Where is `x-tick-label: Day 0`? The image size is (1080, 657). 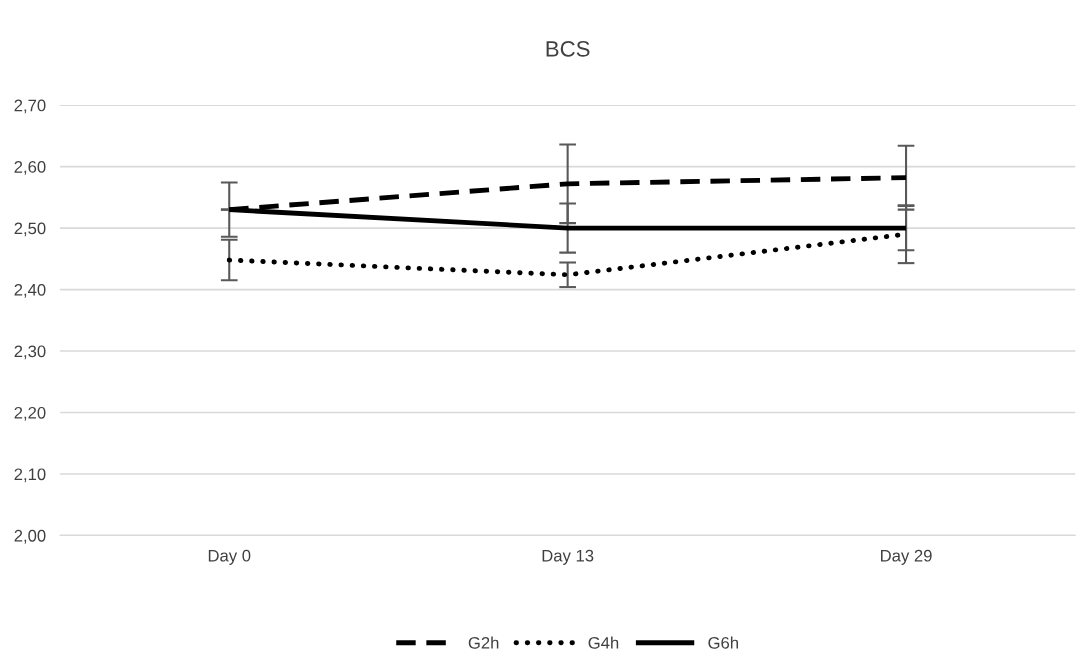
x-tick-label: Day 0 is located at coordinates (229, 557).